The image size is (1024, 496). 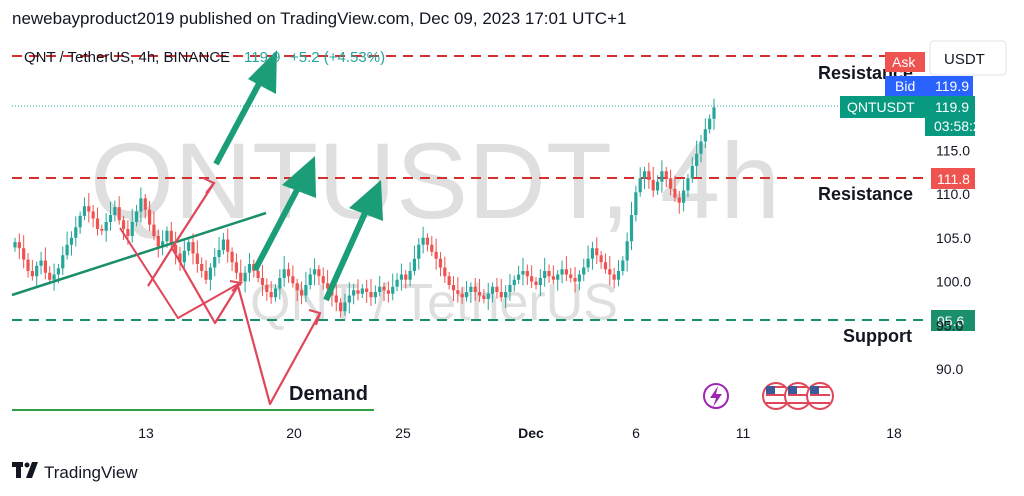 What do you see at coordinates (91, 472) in the screenshot?
I see `brand-name: TradingView` at bounding box center [91, 472].